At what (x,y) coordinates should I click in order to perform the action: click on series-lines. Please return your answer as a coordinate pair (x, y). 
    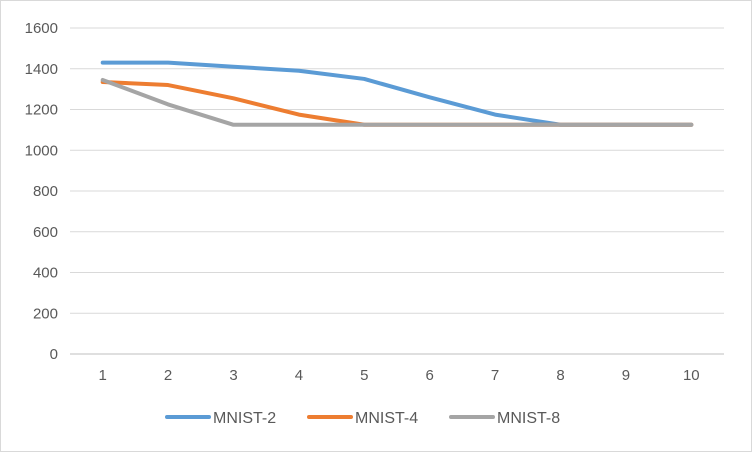
    Looking at the image, I should click on (397, 93).